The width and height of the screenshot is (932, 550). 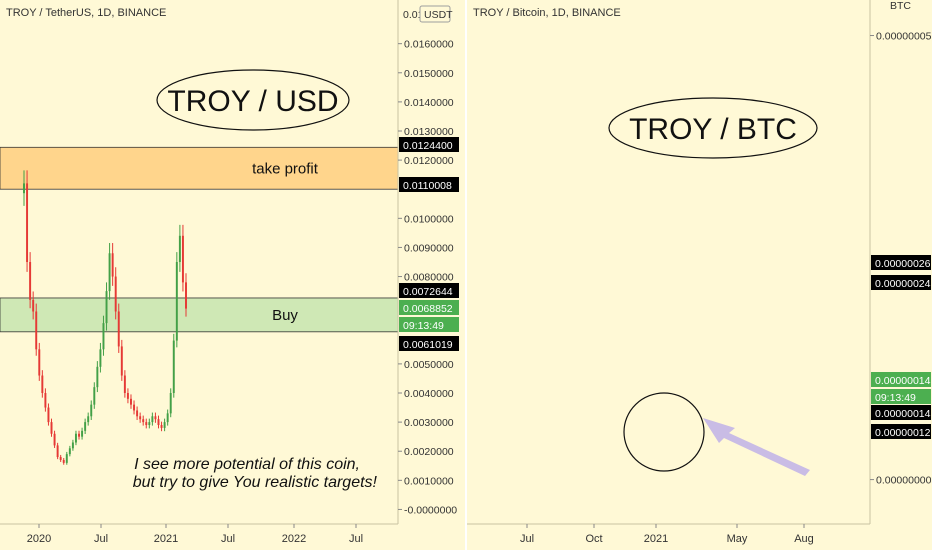 What do you see at coordinates (900, 6) in the screenshot?
I see `currency-label: BTC` at bounding box center [900, 6].